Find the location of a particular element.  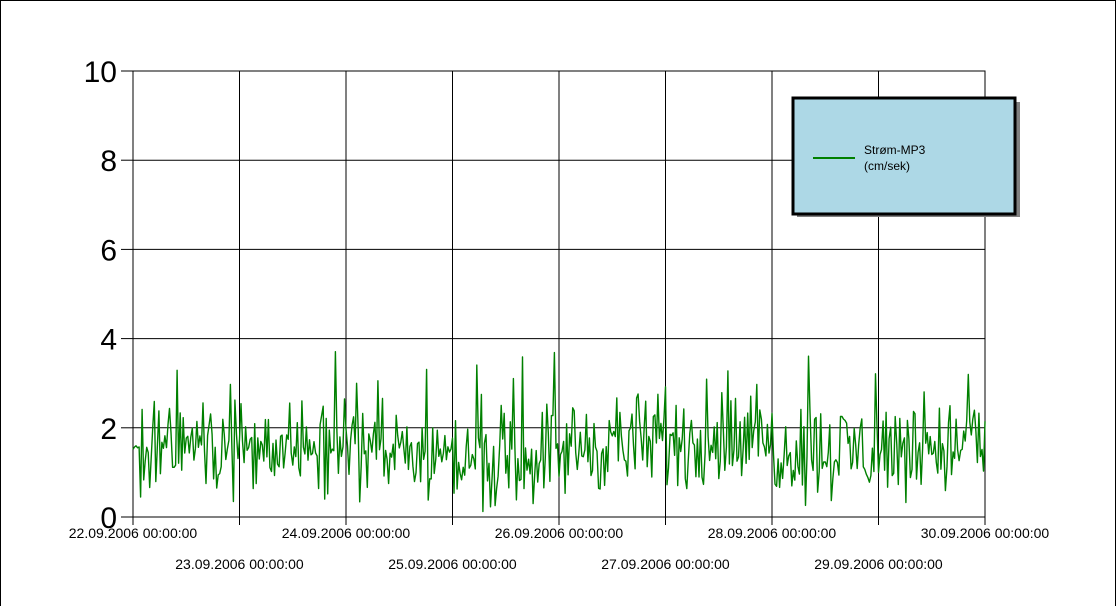

legend-label-line1: Strøm-MP3 is located at coordinates (895, 150).